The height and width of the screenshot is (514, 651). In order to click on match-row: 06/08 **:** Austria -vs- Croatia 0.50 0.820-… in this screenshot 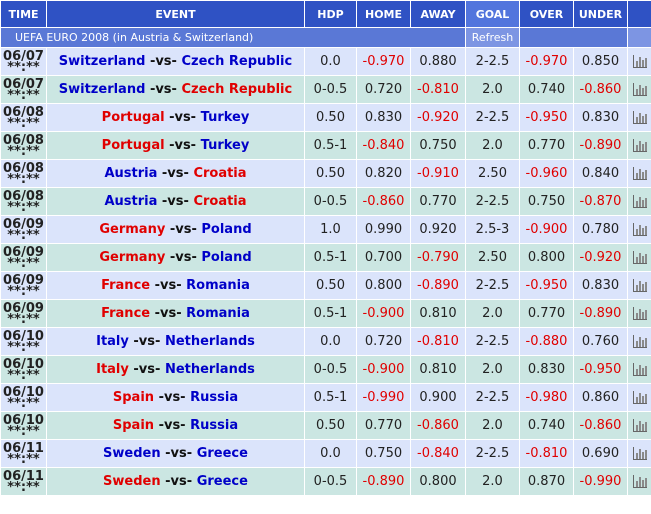, I will do `click(325, 173)`.